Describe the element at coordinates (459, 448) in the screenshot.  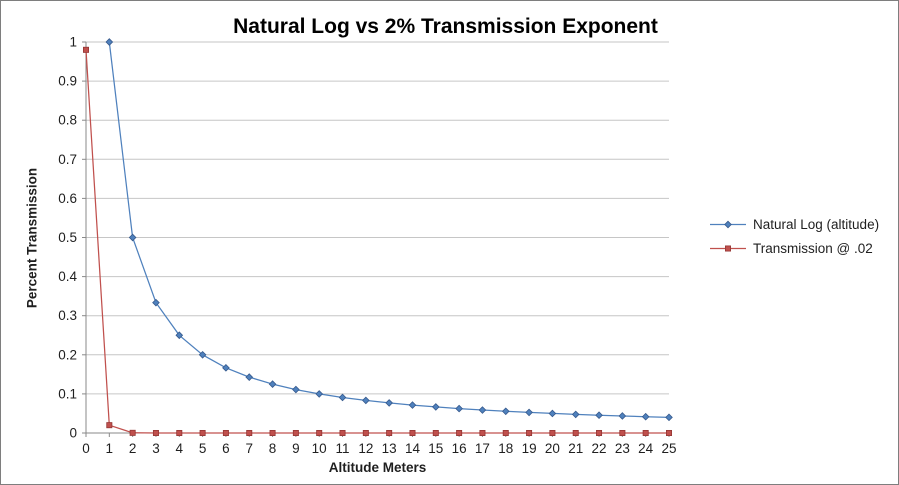
I see `svg-text: 16` at that location.